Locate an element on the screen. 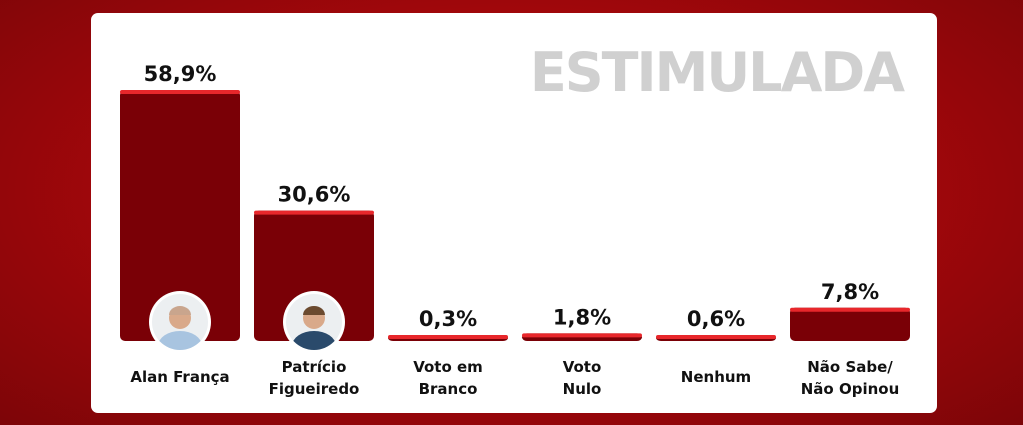  bar-group: 30,6% Patrício Figueiredo is located at coordinates (314, 290).